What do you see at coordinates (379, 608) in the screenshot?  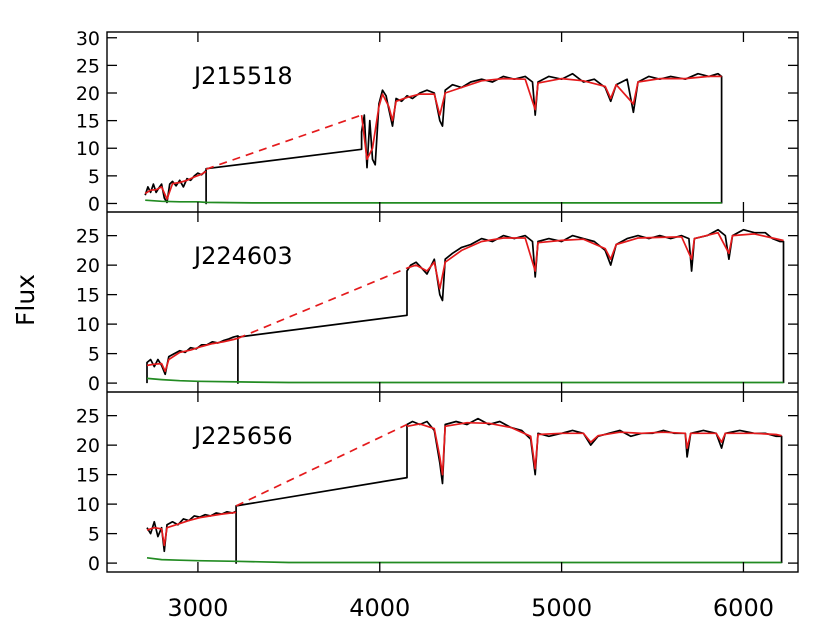 I see `x-tick-label: 4000` at bounding box center [379, 608].